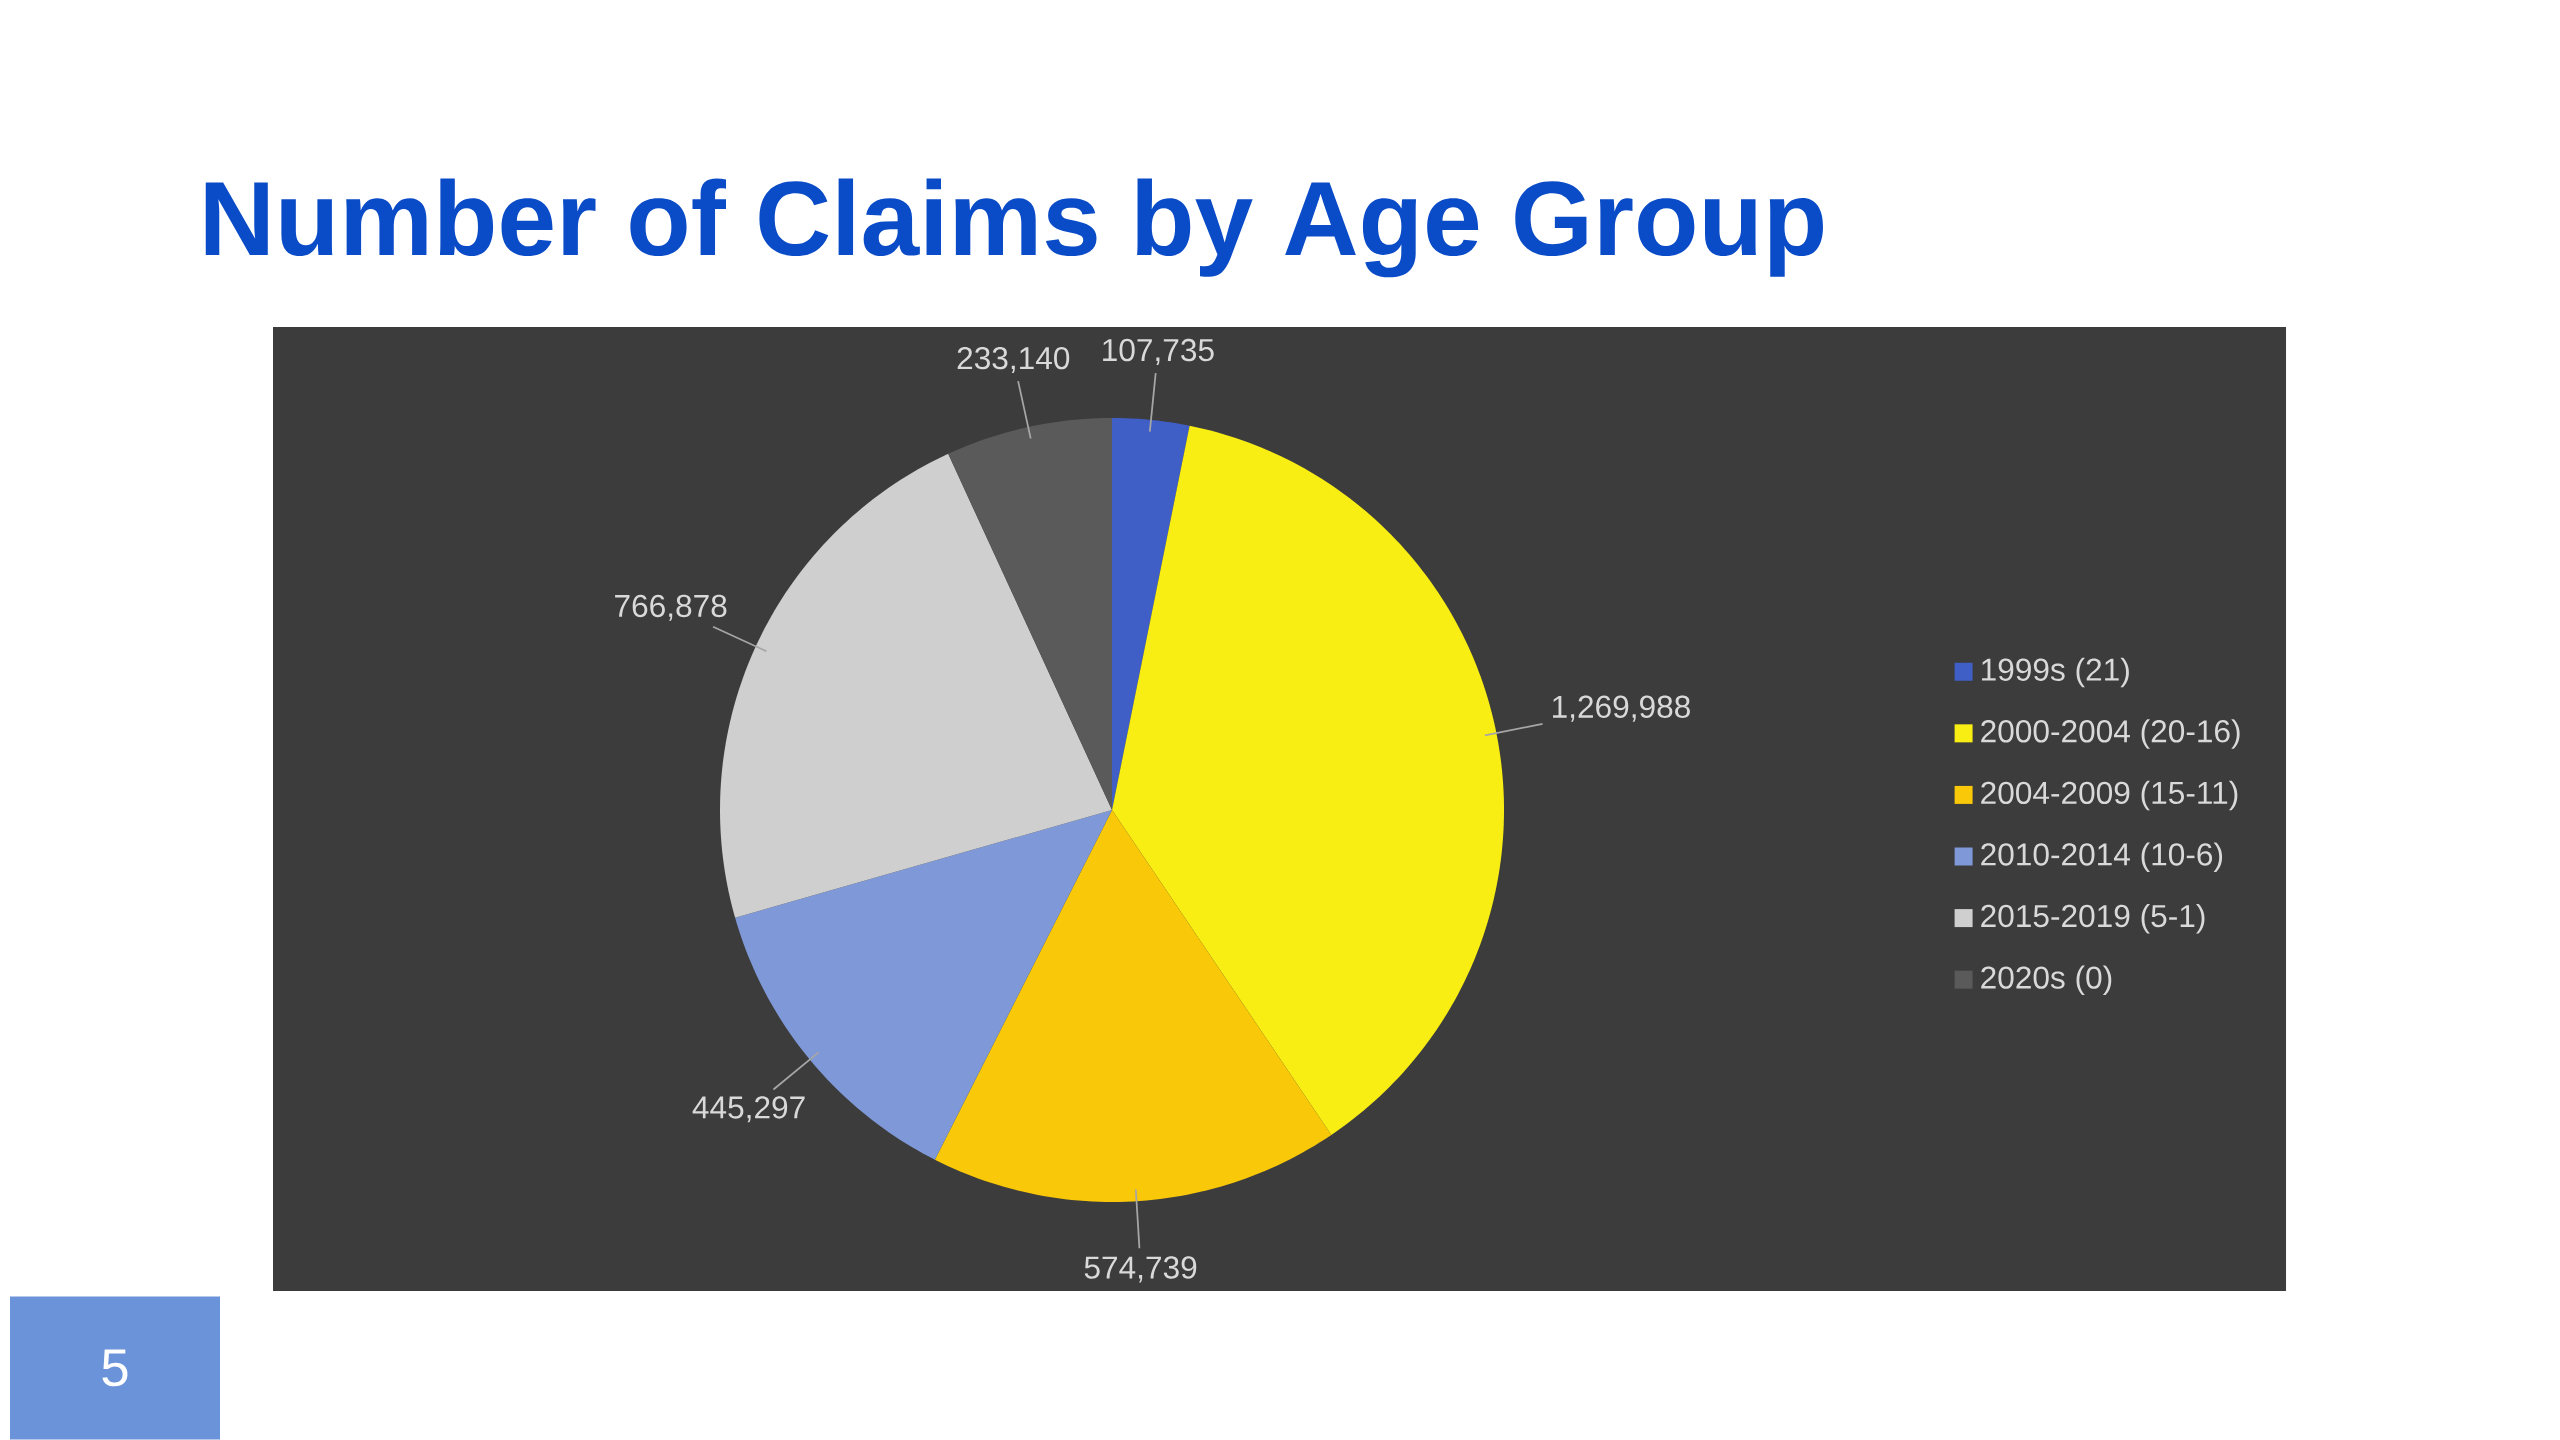  I want to click on data-label: 233,140, so click(1013, 360).